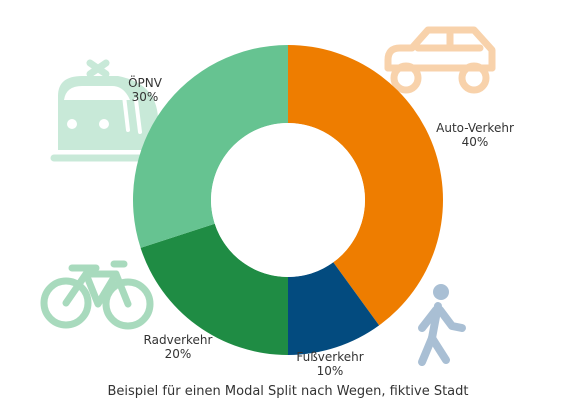 This screenshot has height=418, width=576. I want to click on value-label-radverkehr: 20%, so click(178, 354).